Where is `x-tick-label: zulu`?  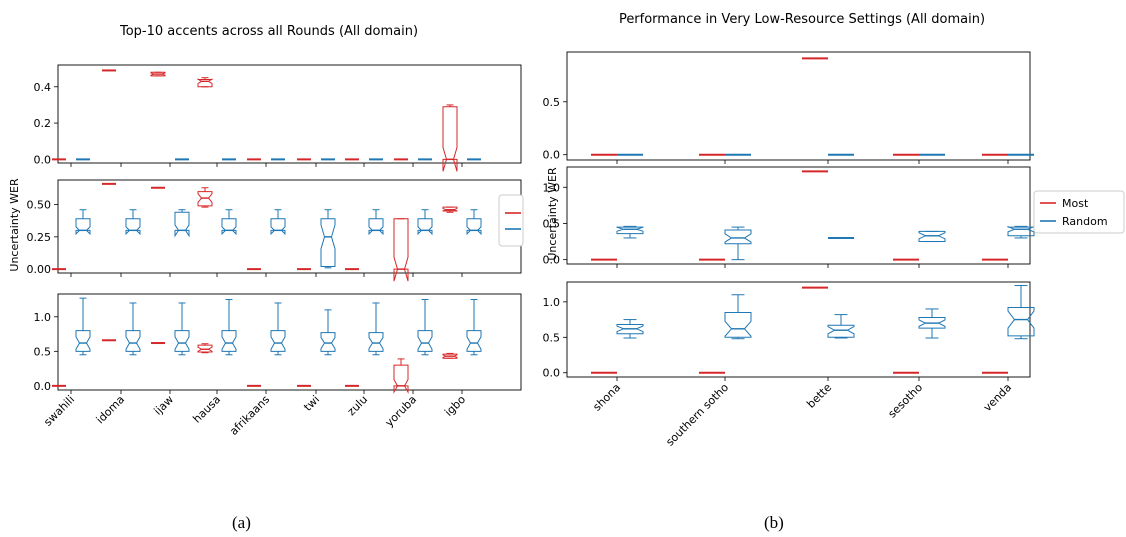
x-tick-label: zulu is located at coordinates (357, 405).